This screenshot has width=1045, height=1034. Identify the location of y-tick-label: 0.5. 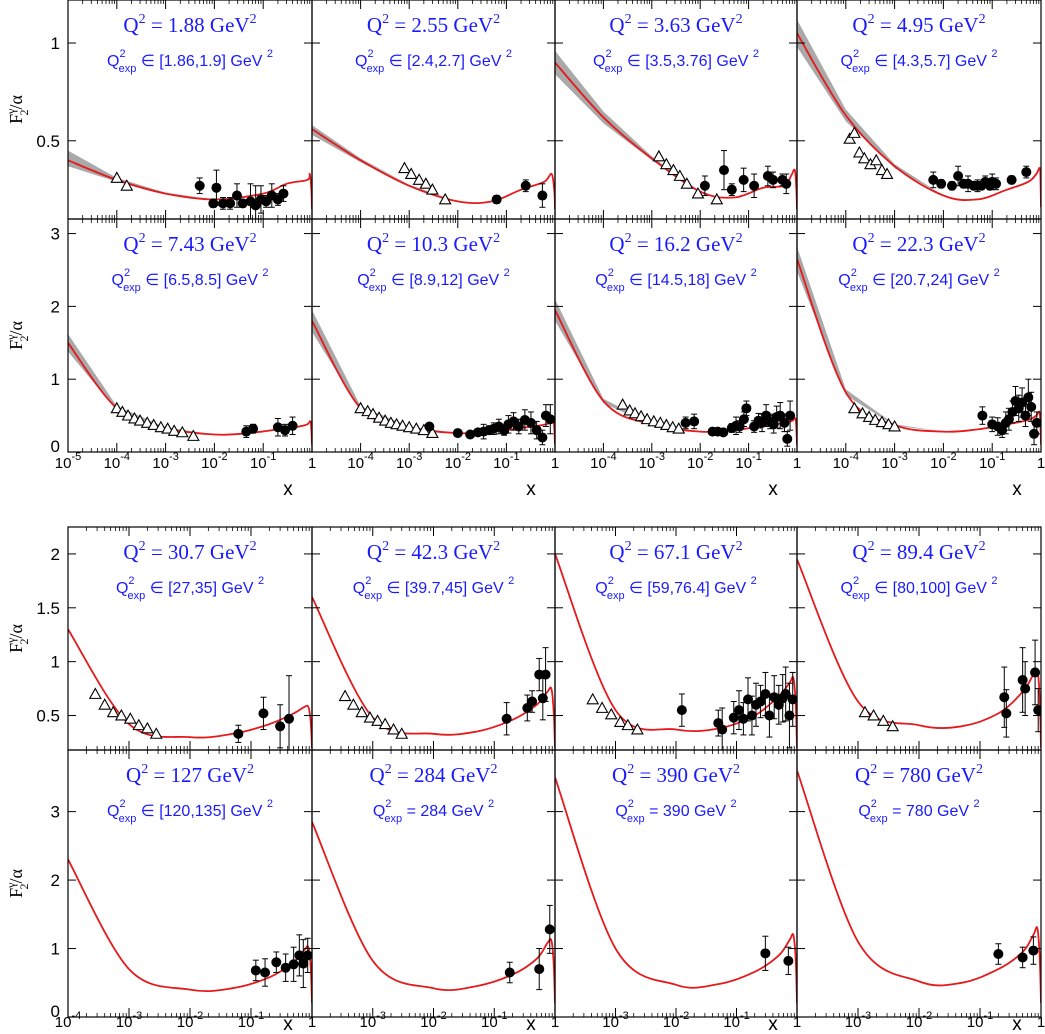
(48, 716).